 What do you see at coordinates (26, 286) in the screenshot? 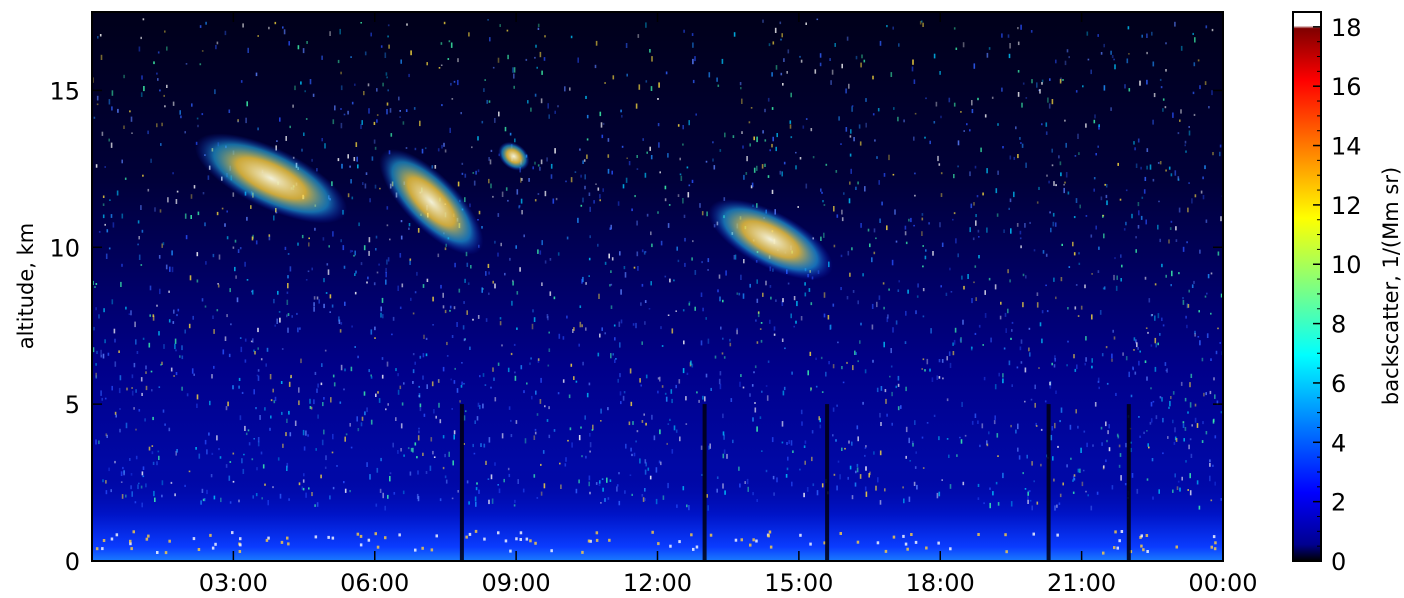
I see `y-axis-label: altitude, km` at bounding box center [26, 286].